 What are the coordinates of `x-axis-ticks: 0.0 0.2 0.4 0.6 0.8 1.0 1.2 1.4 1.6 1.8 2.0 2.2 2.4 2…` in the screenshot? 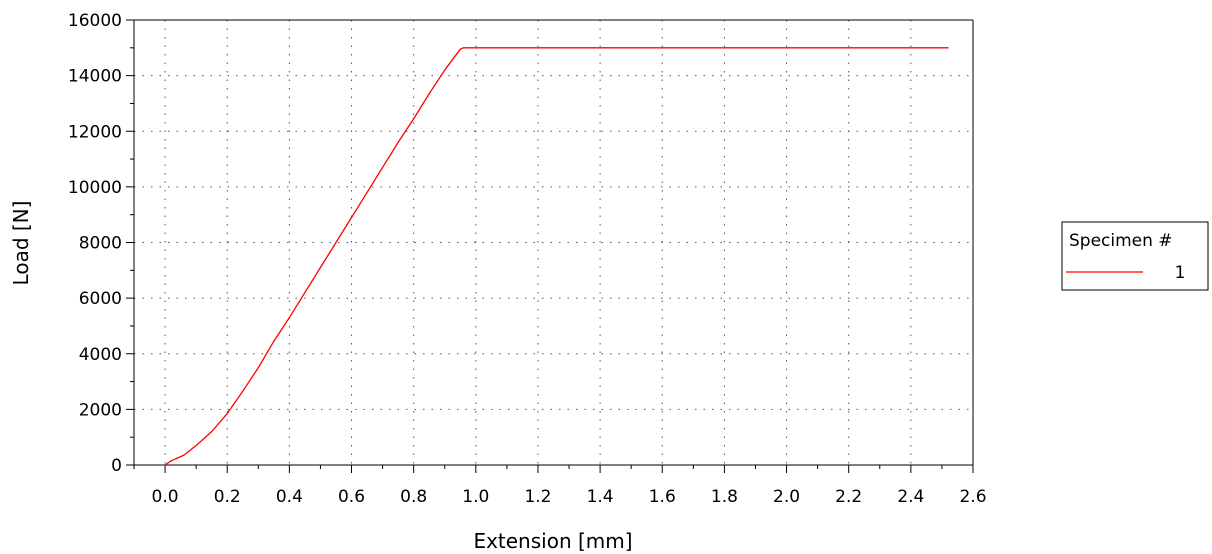 It's located at (560, 486).